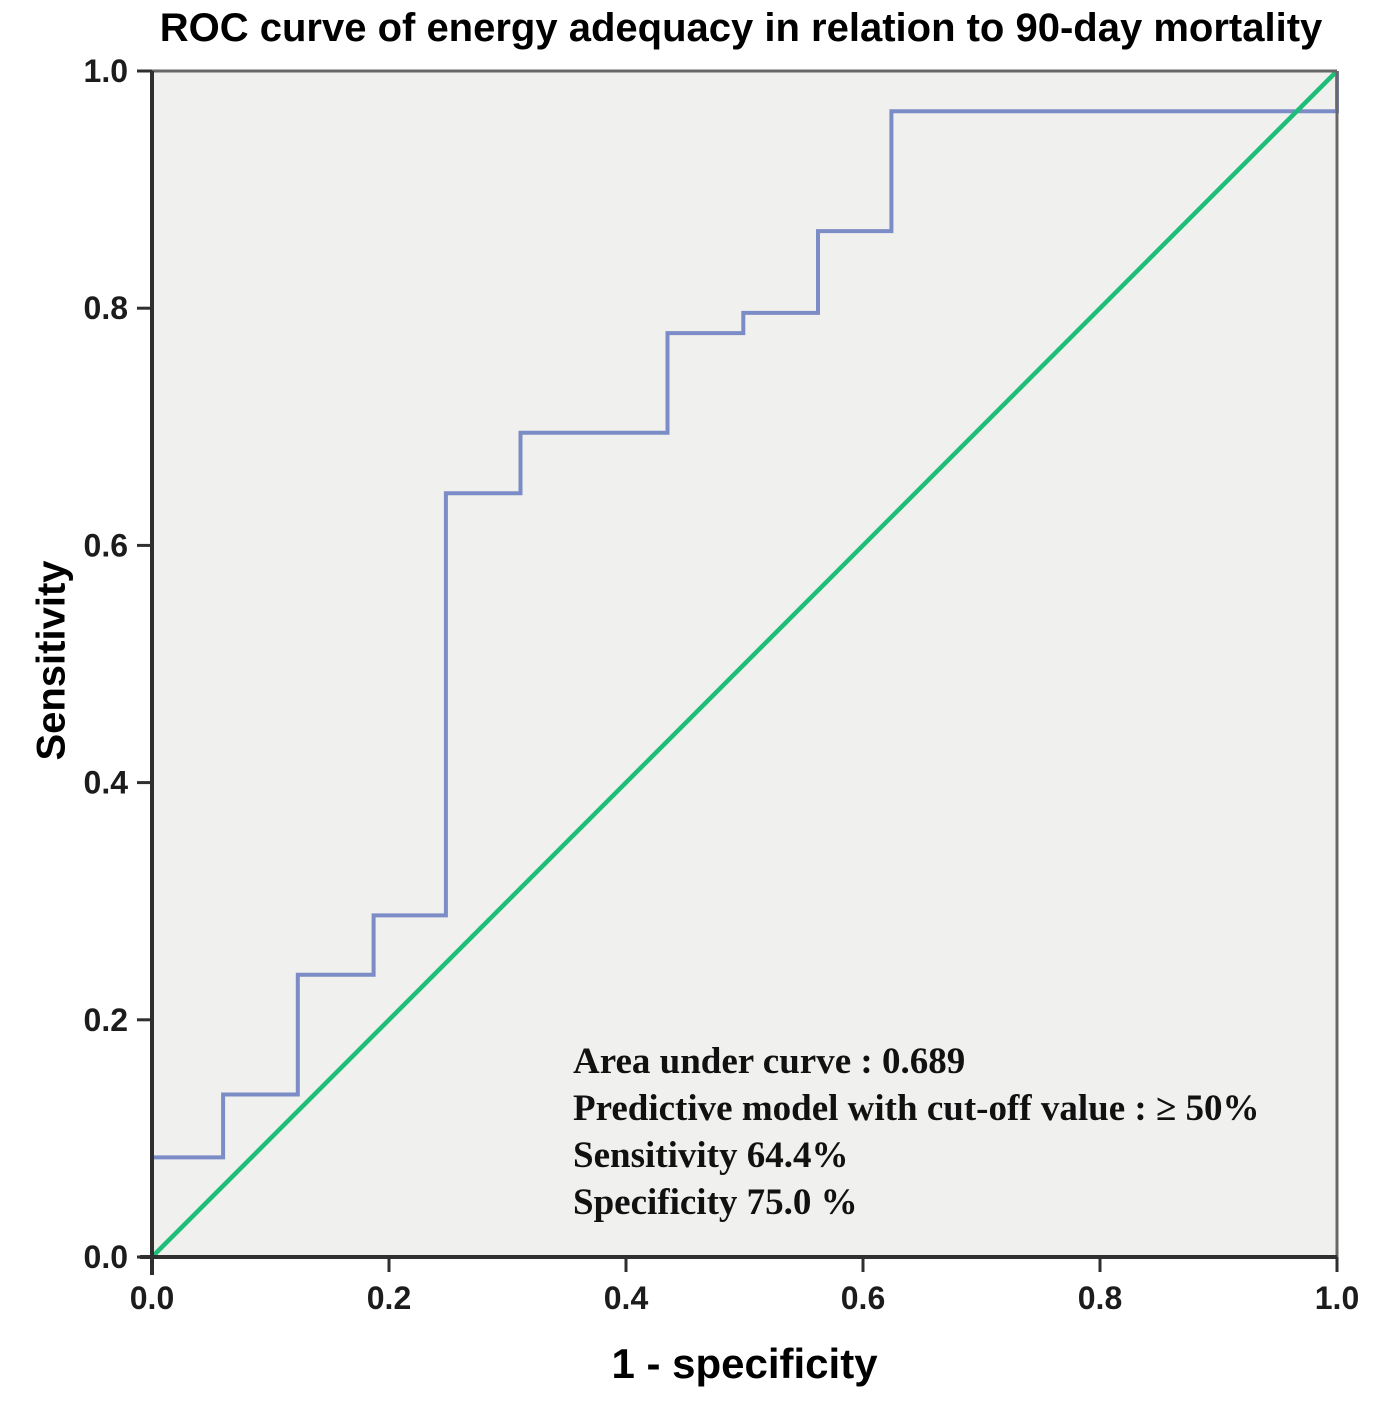  What do you see at coordinates (106, 545) in the screenshot?
I see `y-tick-label: 0.6` at bounding box center [106, 545].